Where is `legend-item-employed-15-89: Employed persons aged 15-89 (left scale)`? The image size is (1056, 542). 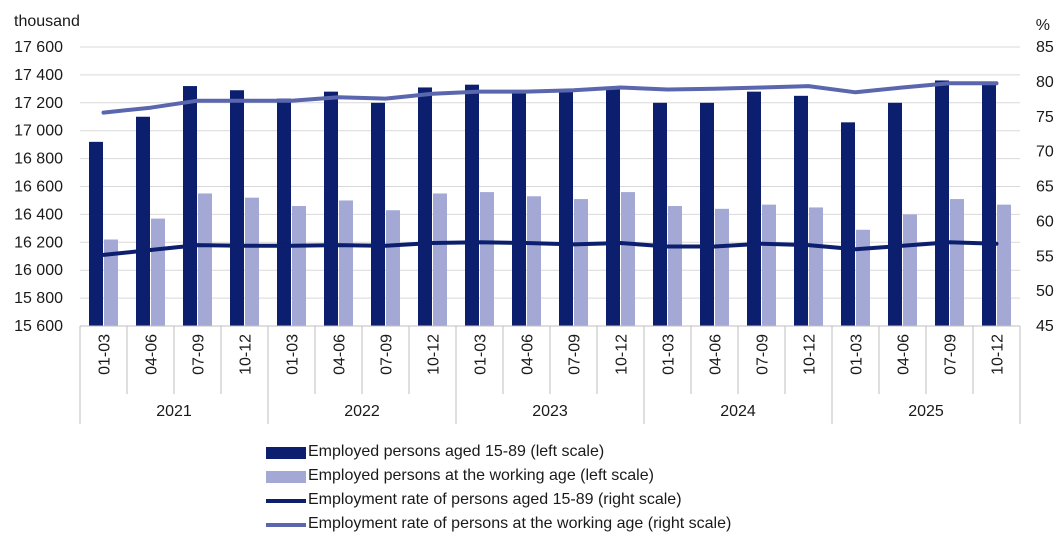
legend-item-employed-15-89: Employed persons aged 15-89 (left scale) is located at coordinates (626, 452).